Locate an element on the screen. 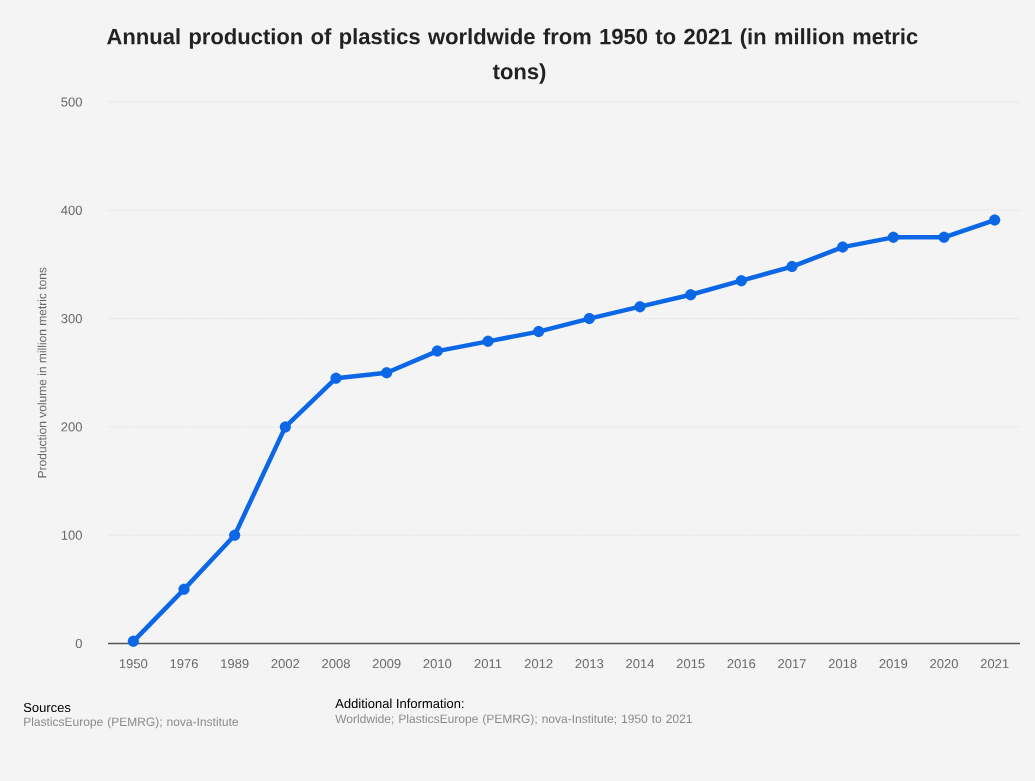 The image size is (1035, 781). x-tick-label: 2019 is located at coordinates (893, 664).